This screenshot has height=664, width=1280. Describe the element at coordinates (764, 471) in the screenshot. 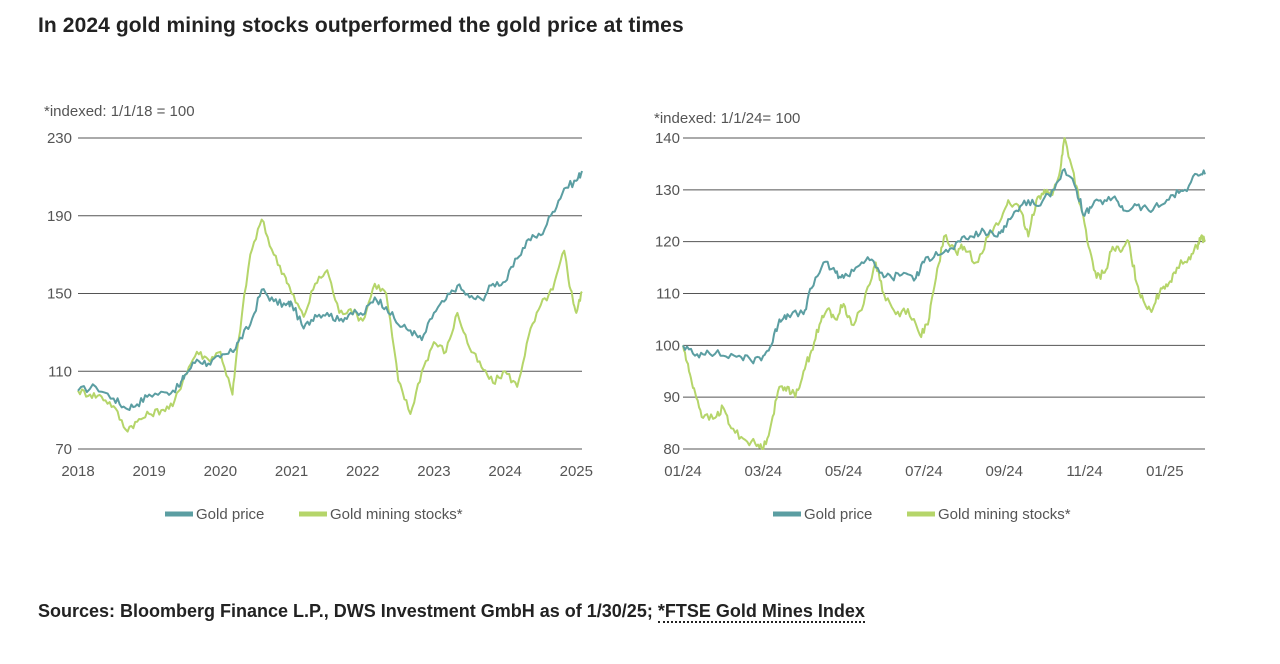

I see `x-tick-label: 03/24` at that location.